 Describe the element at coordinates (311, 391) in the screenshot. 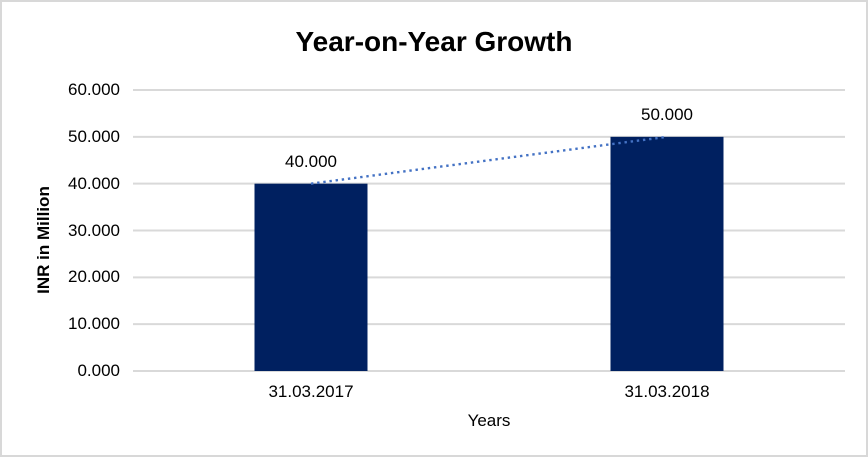

I see `x-axis-category-label: 31.03.2017` at that location.